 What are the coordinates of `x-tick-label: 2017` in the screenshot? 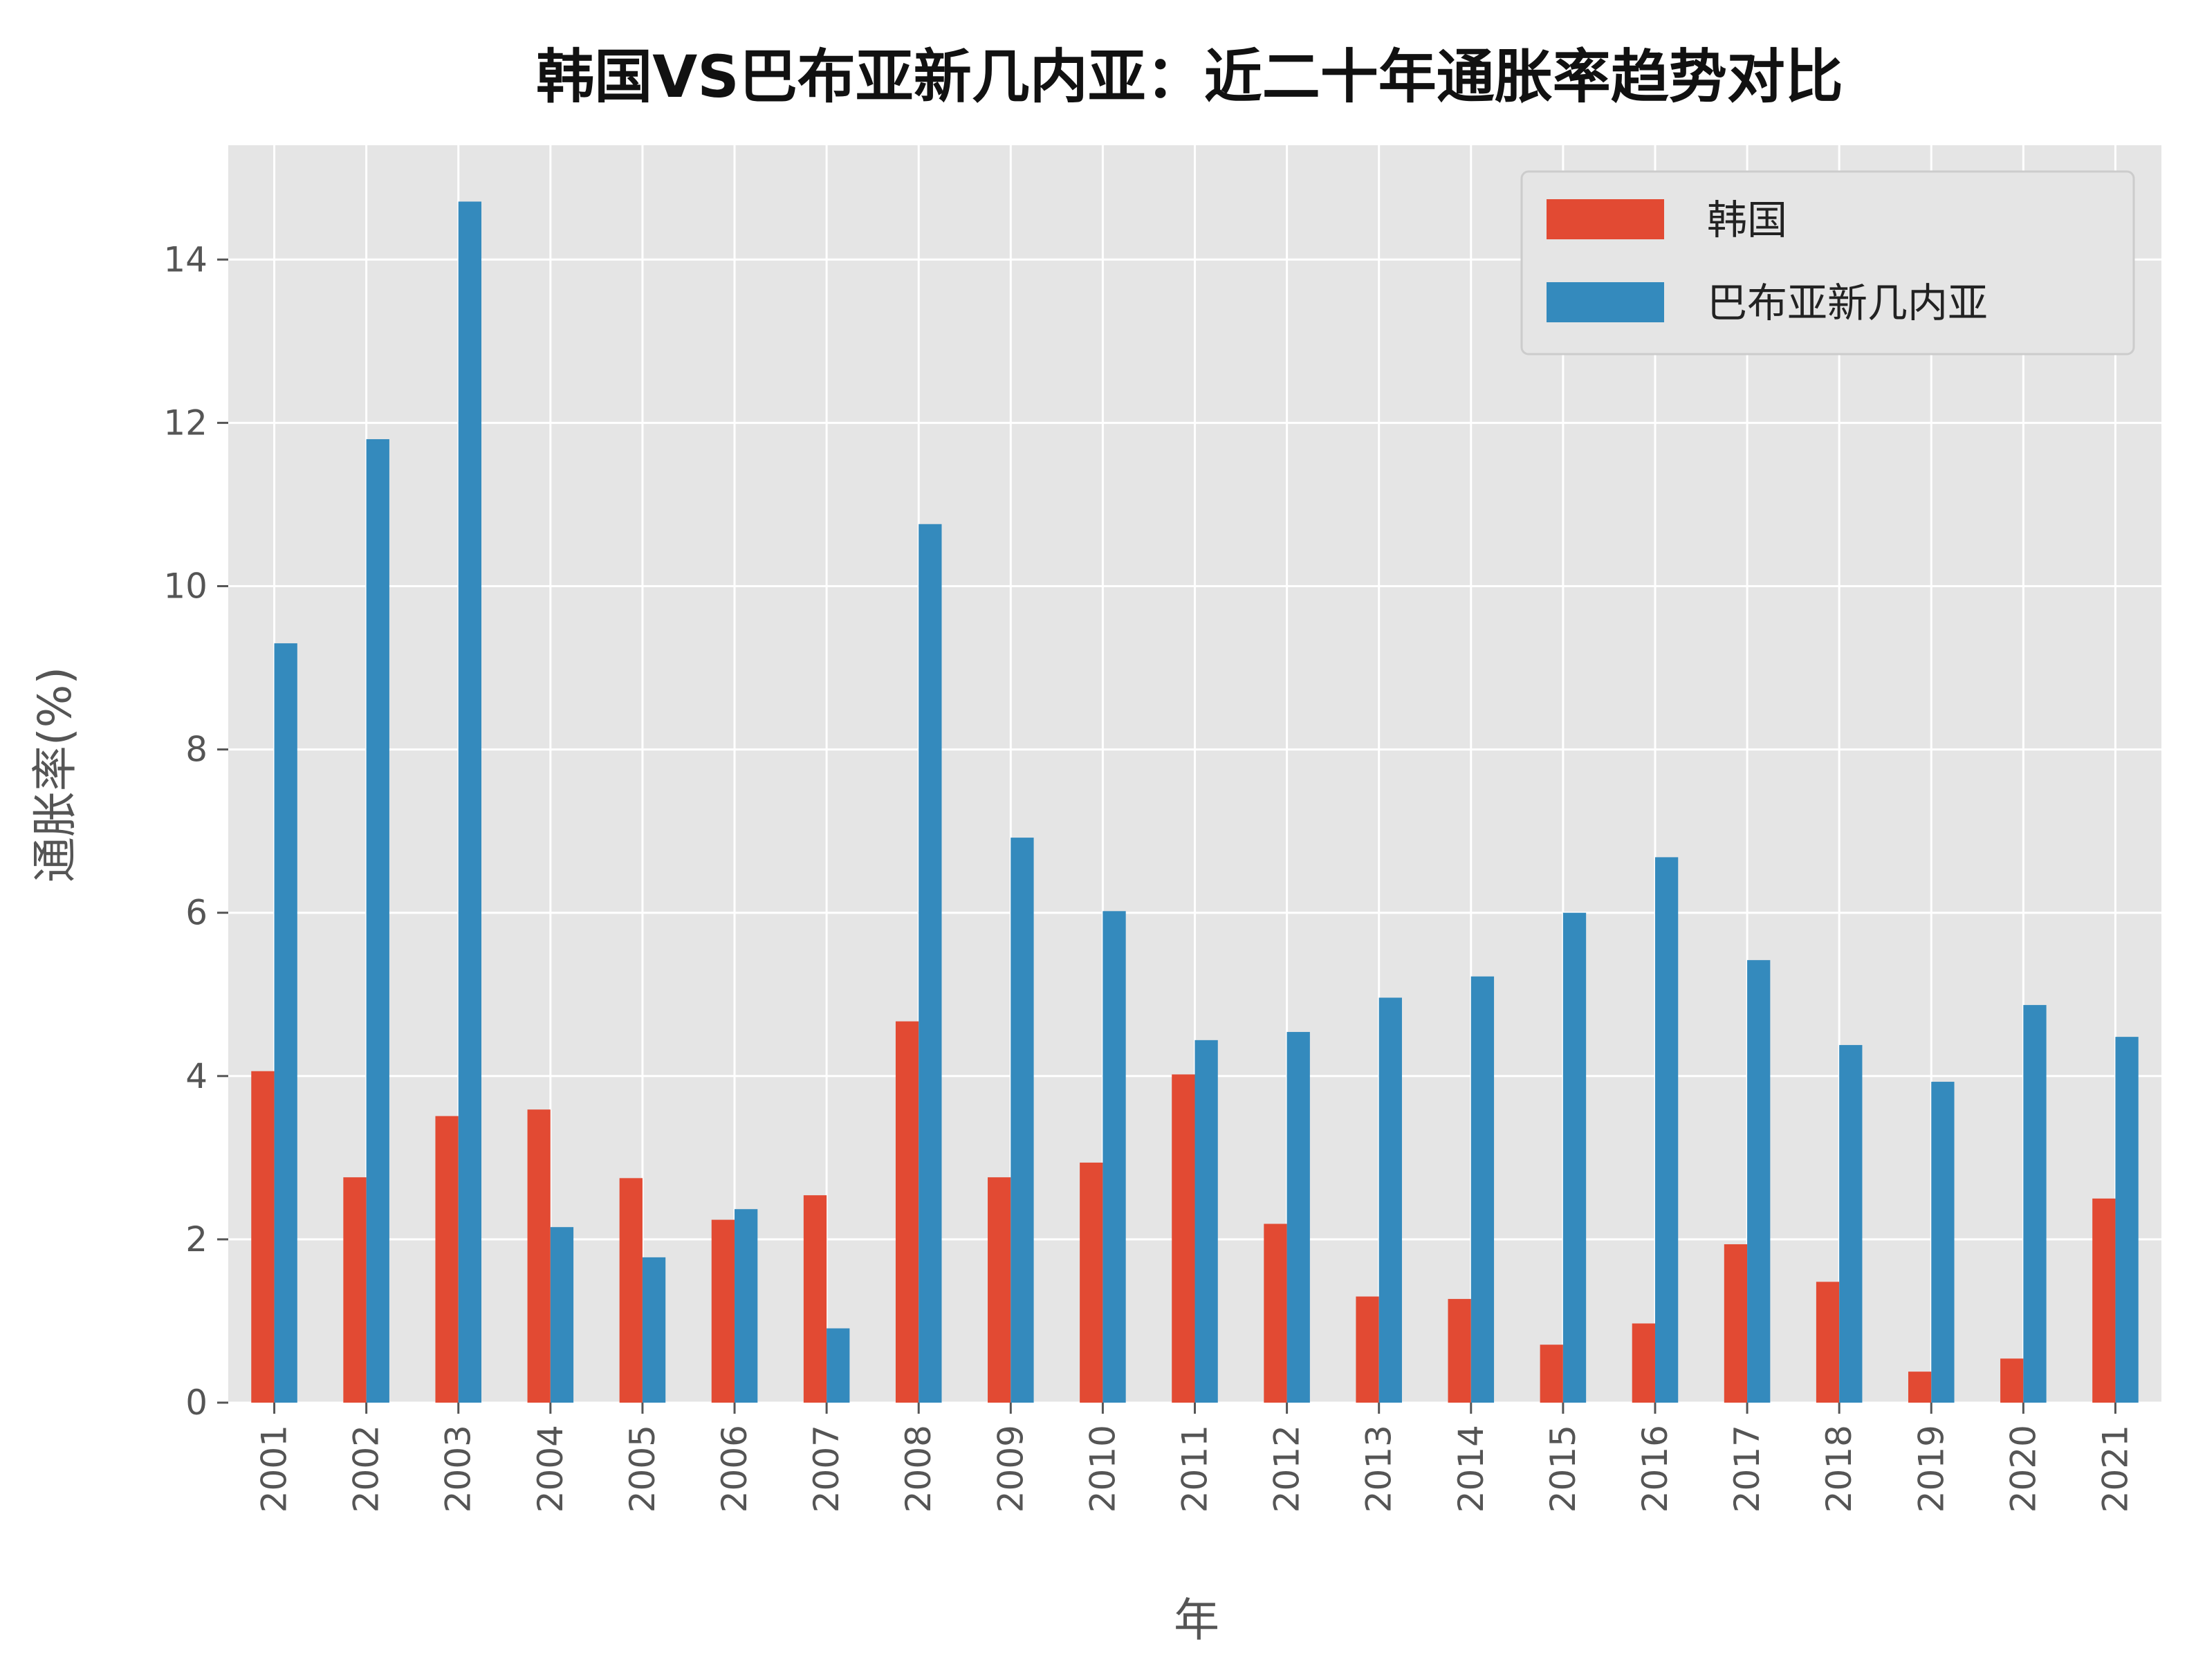 It's located at (1747, 1469).